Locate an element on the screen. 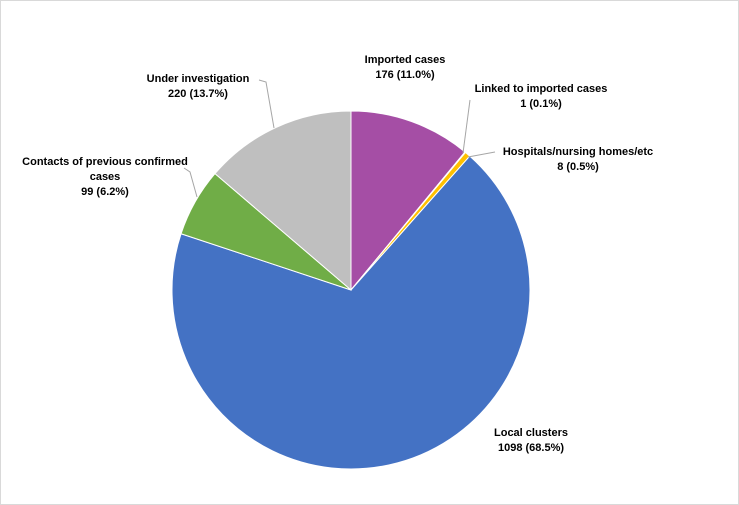  slice-label-linked: Linked to imported cases is located at coordinates (541, 89).